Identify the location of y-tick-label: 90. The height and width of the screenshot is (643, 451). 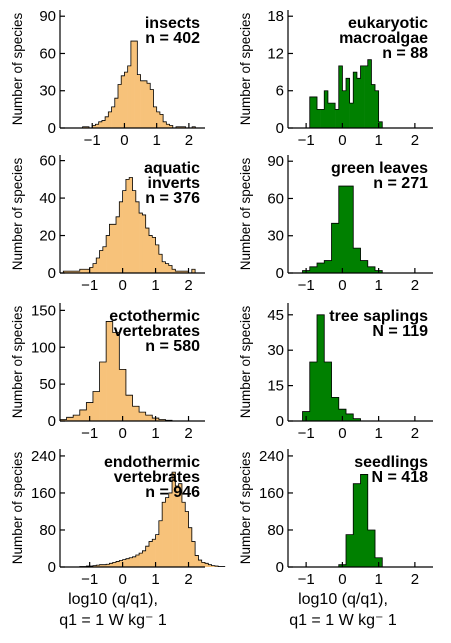
(47, 16).